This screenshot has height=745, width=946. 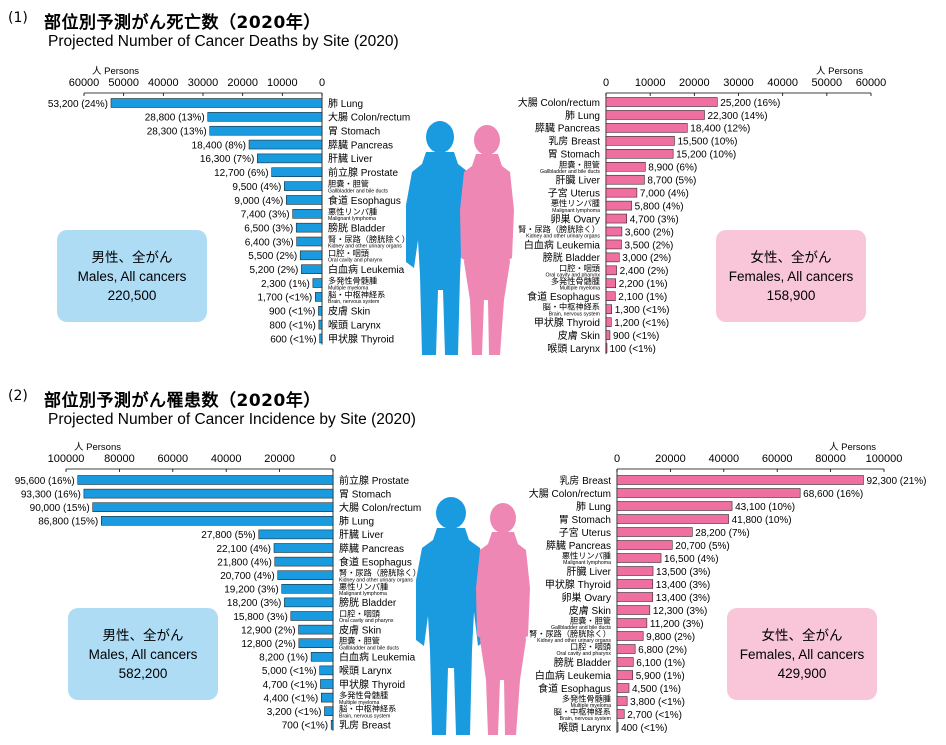 What do you see at coordinates (802, 673) in the screenshot?
I see `female-total-value: 429,900` at bounding box center [802, 673].